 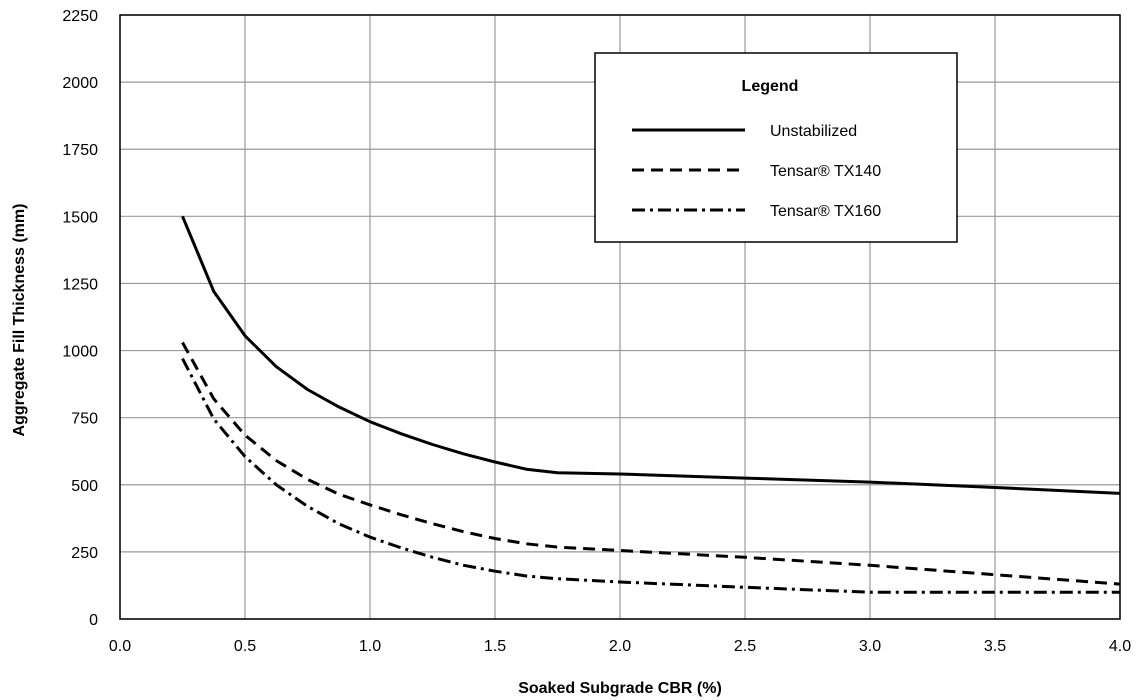 What do you see at coordinates (19, 320) in the screenshot?
I see `y-axis-title: Aggregate Fill Thickness (mm)` at bounding box center [19, 320].